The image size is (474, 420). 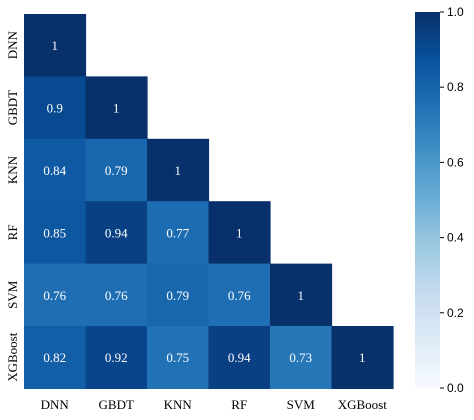 I want to click on y-tick-label: SVM, so click(x=12, y=294).